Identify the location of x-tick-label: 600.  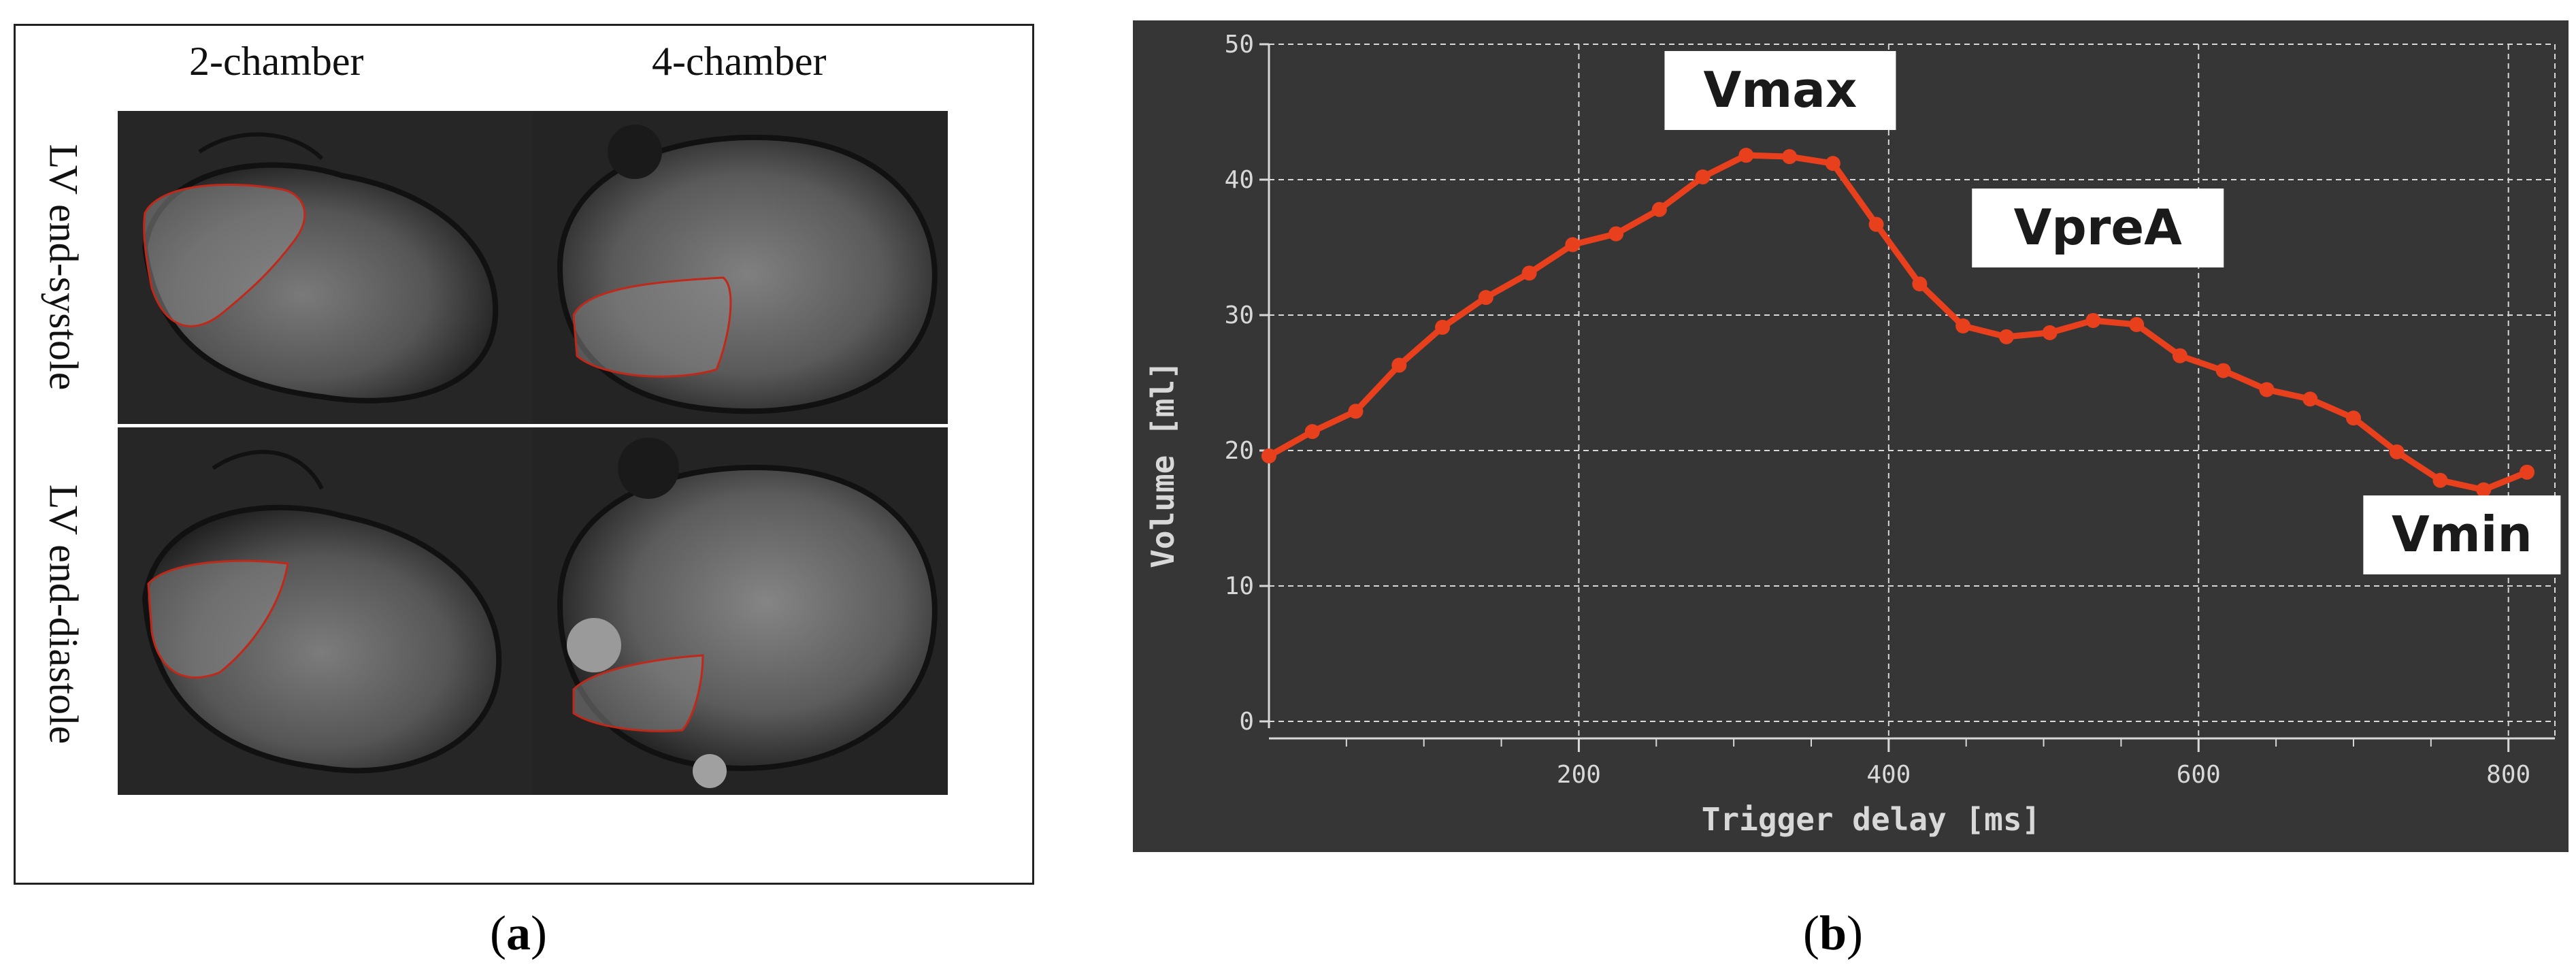
(2199, 775).